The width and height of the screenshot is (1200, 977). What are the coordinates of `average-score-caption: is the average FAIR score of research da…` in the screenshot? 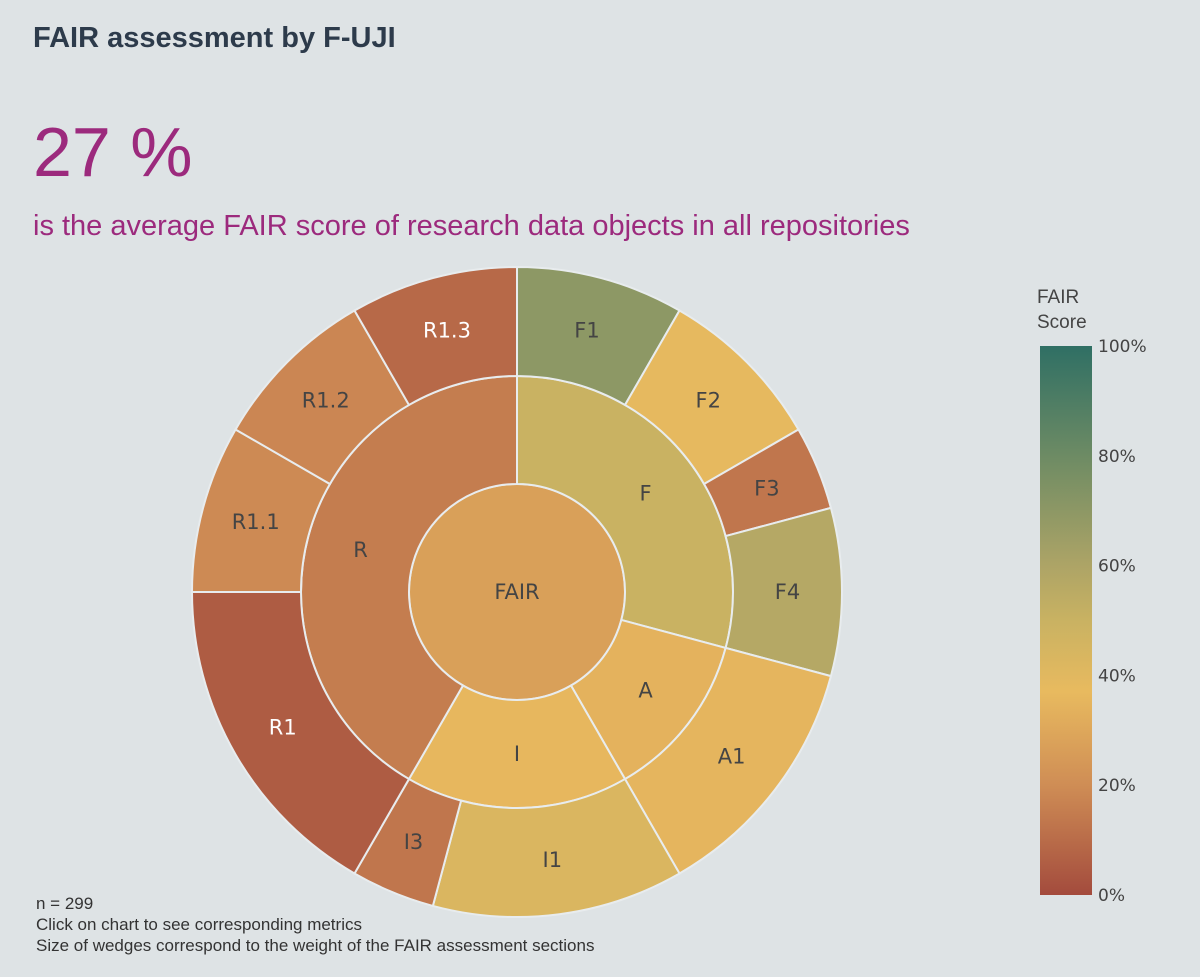 It's located at (471, 226).